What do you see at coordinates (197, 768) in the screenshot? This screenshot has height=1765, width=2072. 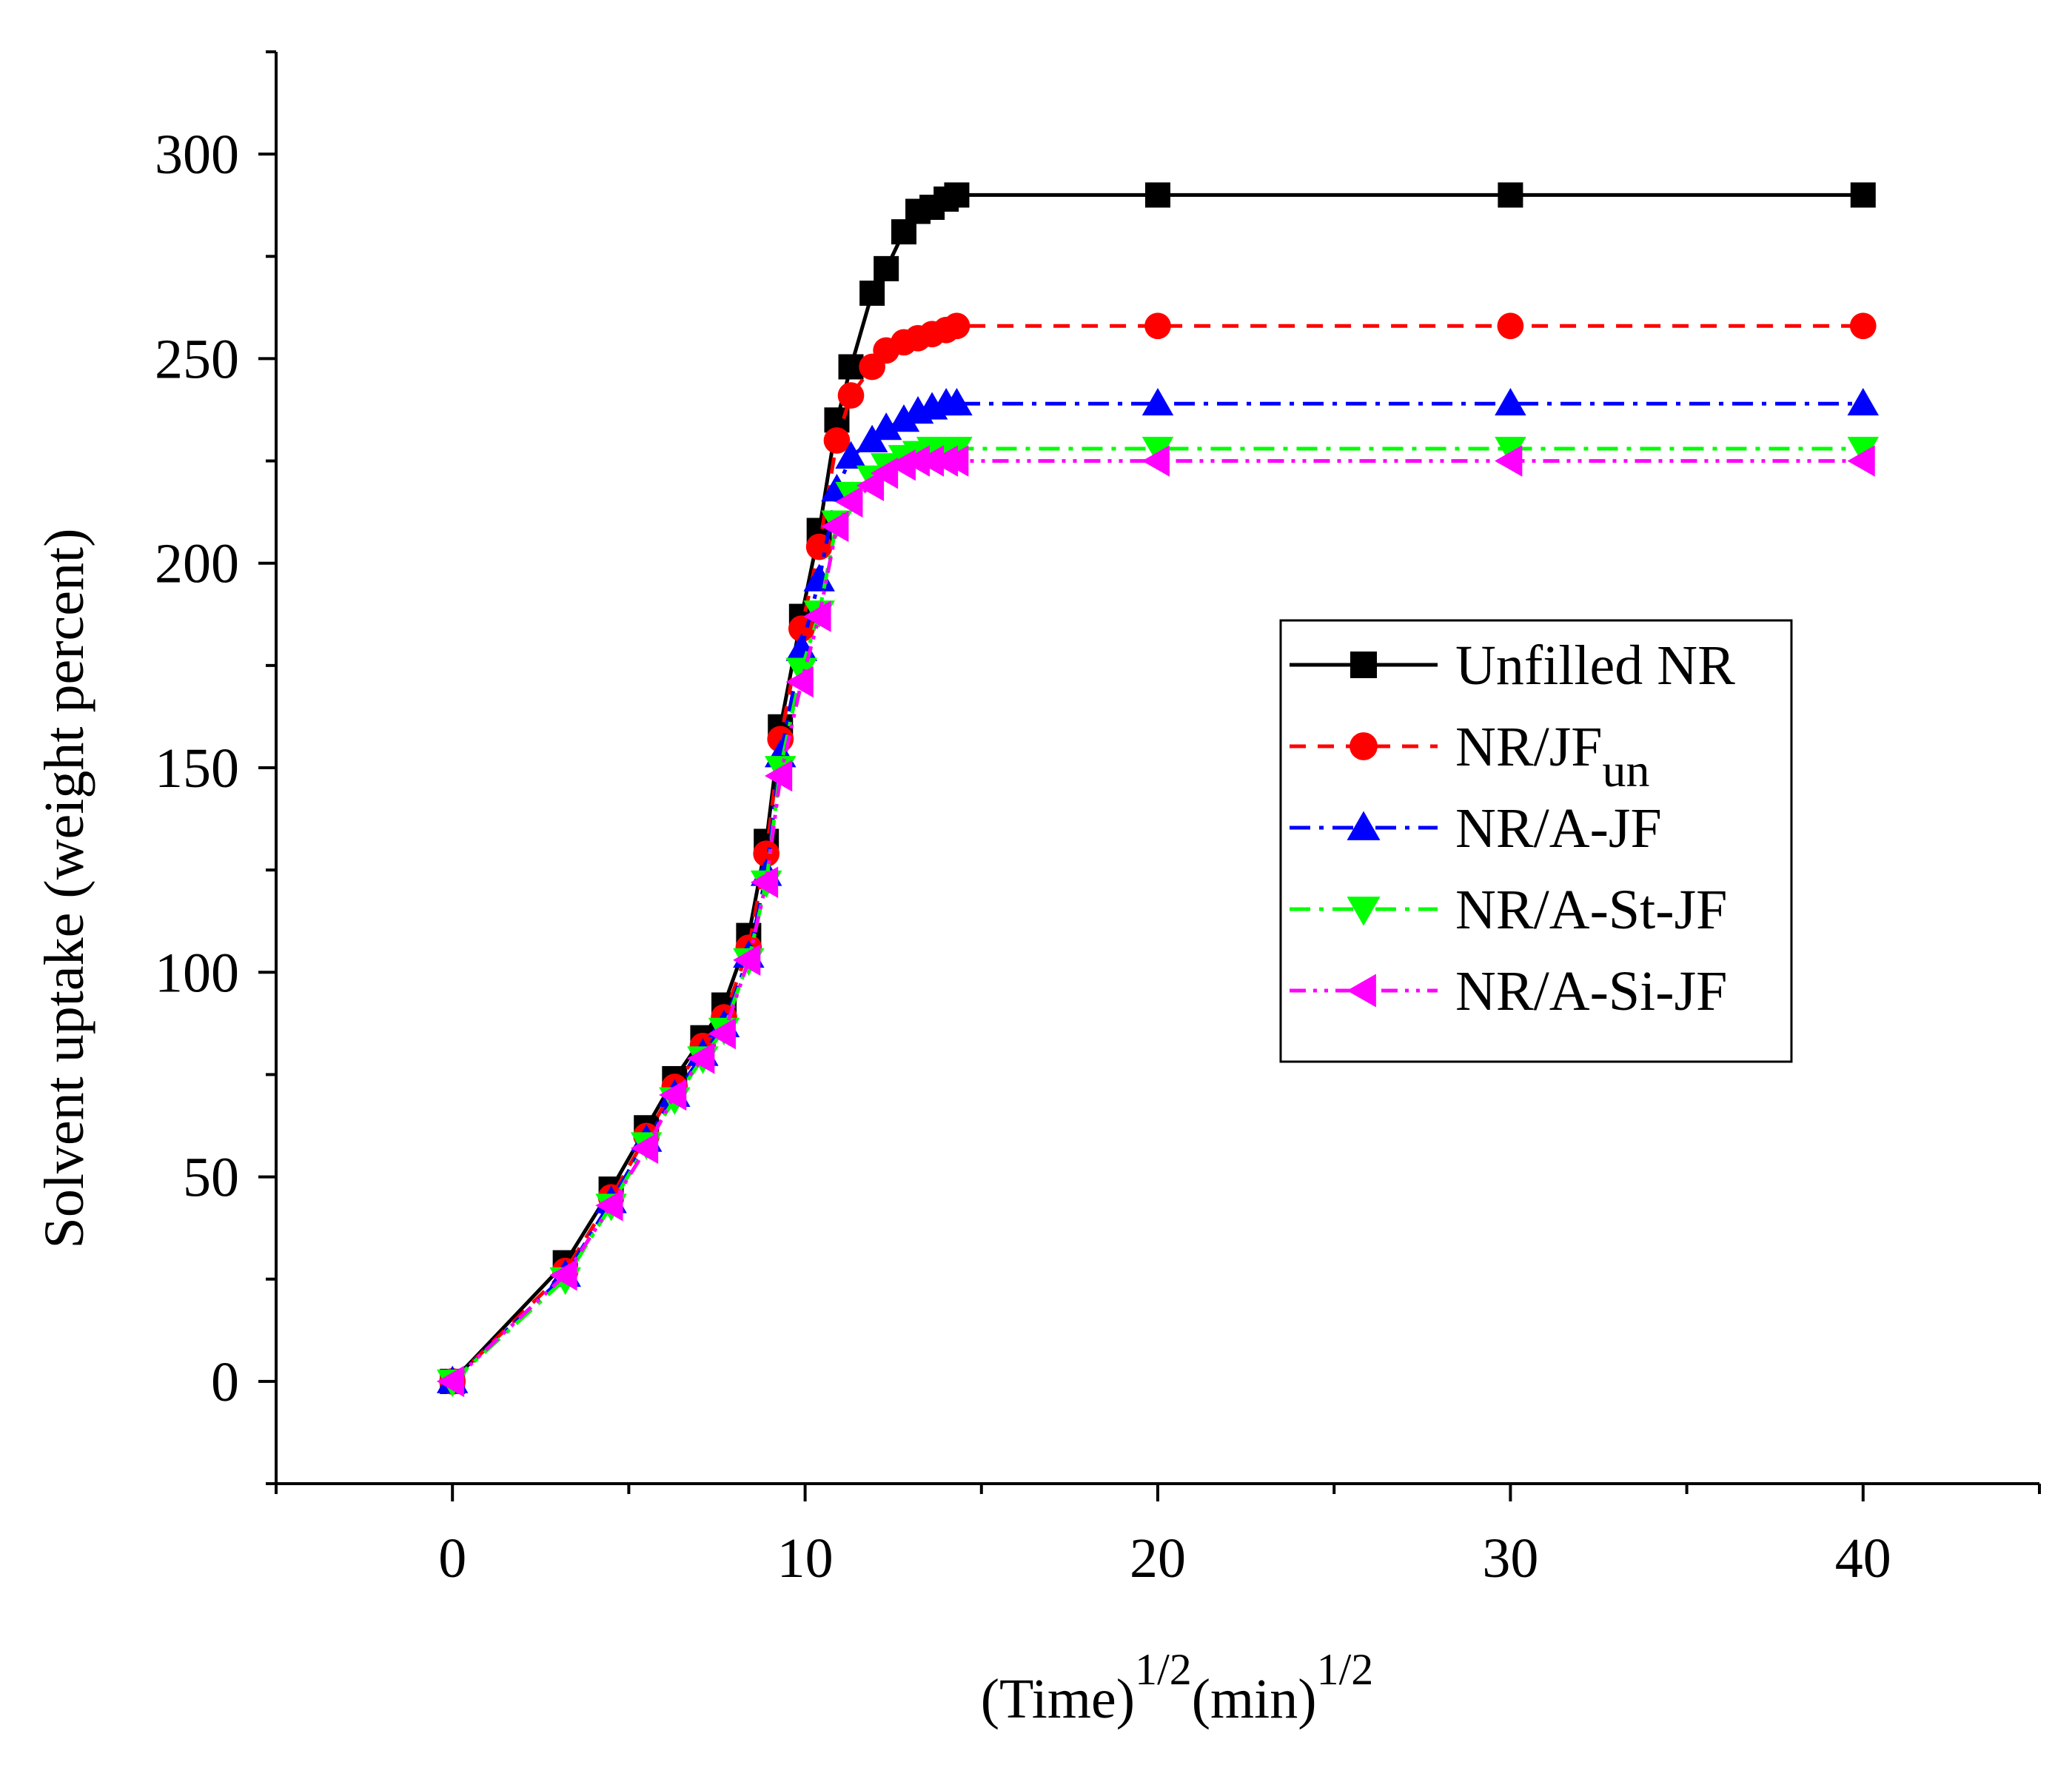 I see `y-tick-label: 150` at bounding box center [197, 768].